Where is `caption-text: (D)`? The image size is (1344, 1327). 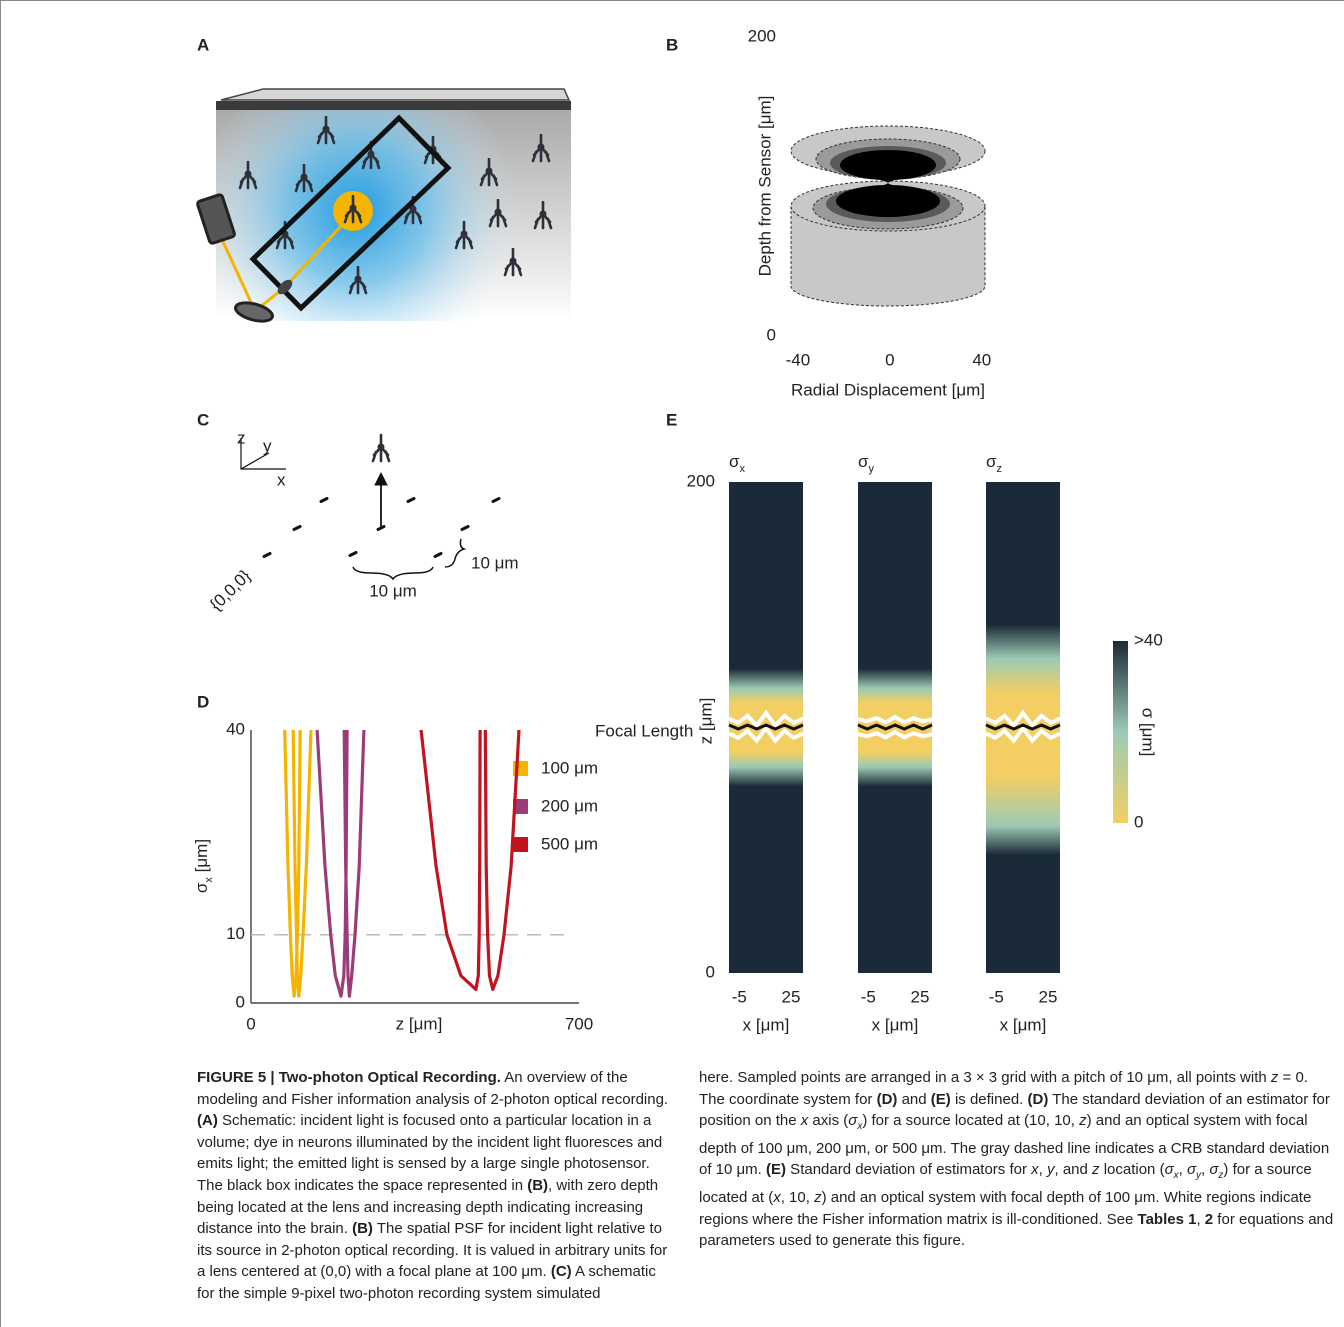 caption-text: (D) is located at coordinates (887, 1099).